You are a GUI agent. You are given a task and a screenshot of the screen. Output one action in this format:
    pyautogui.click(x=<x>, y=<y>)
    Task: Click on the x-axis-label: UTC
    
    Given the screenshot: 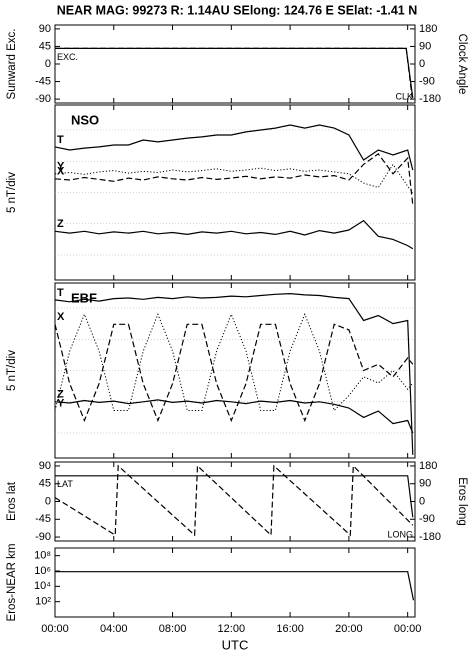 What is the action you would take?
    pyautogui.click(x=235, y=644)
    